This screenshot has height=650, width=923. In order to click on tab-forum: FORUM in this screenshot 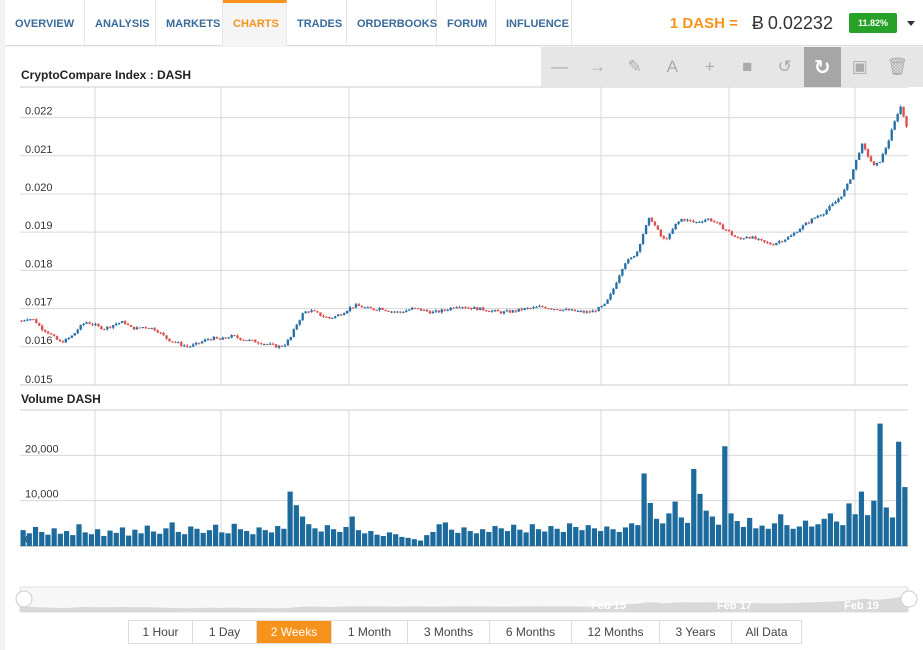, I will do `click(466, 23)`.